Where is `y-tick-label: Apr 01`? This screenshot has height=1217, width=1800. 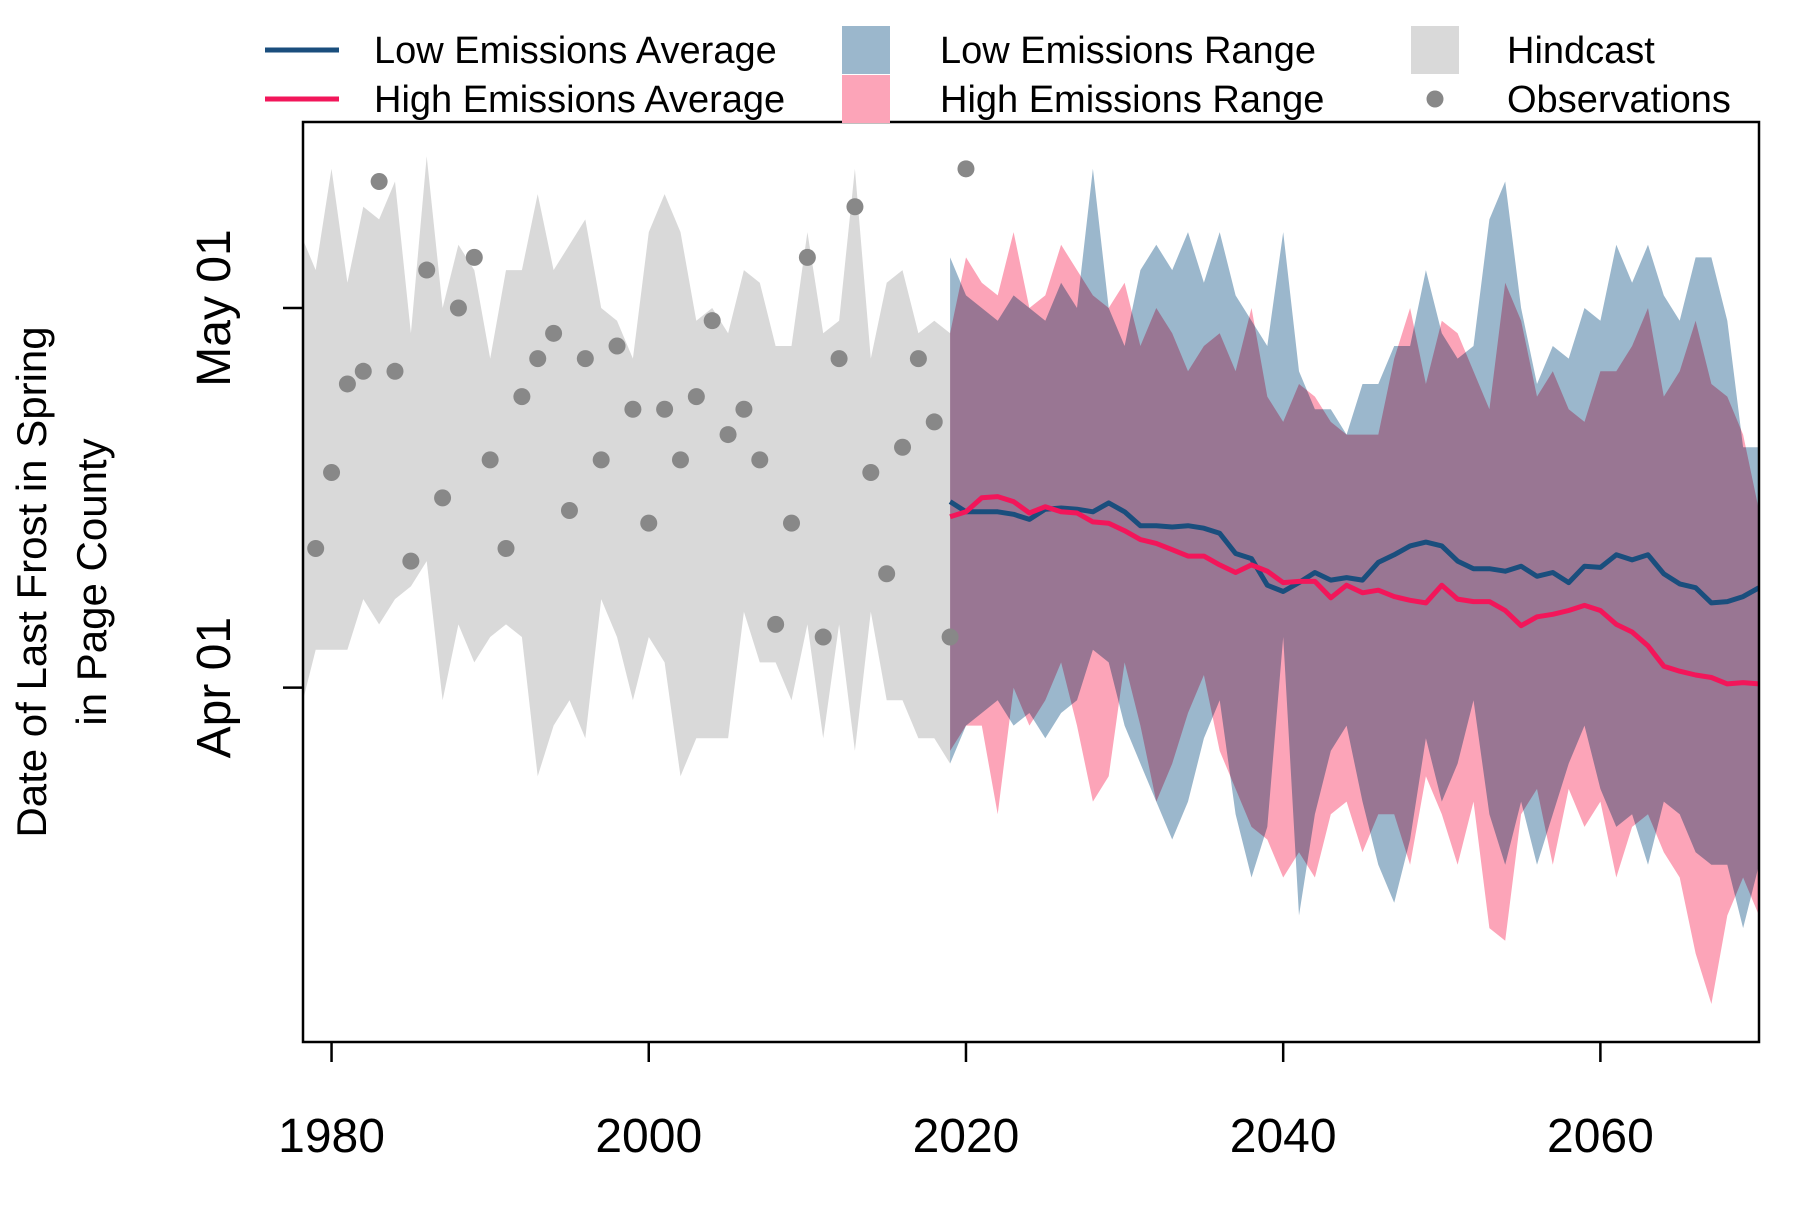
y-tick-label: Apr 01 is located at coordinates (214, 687).